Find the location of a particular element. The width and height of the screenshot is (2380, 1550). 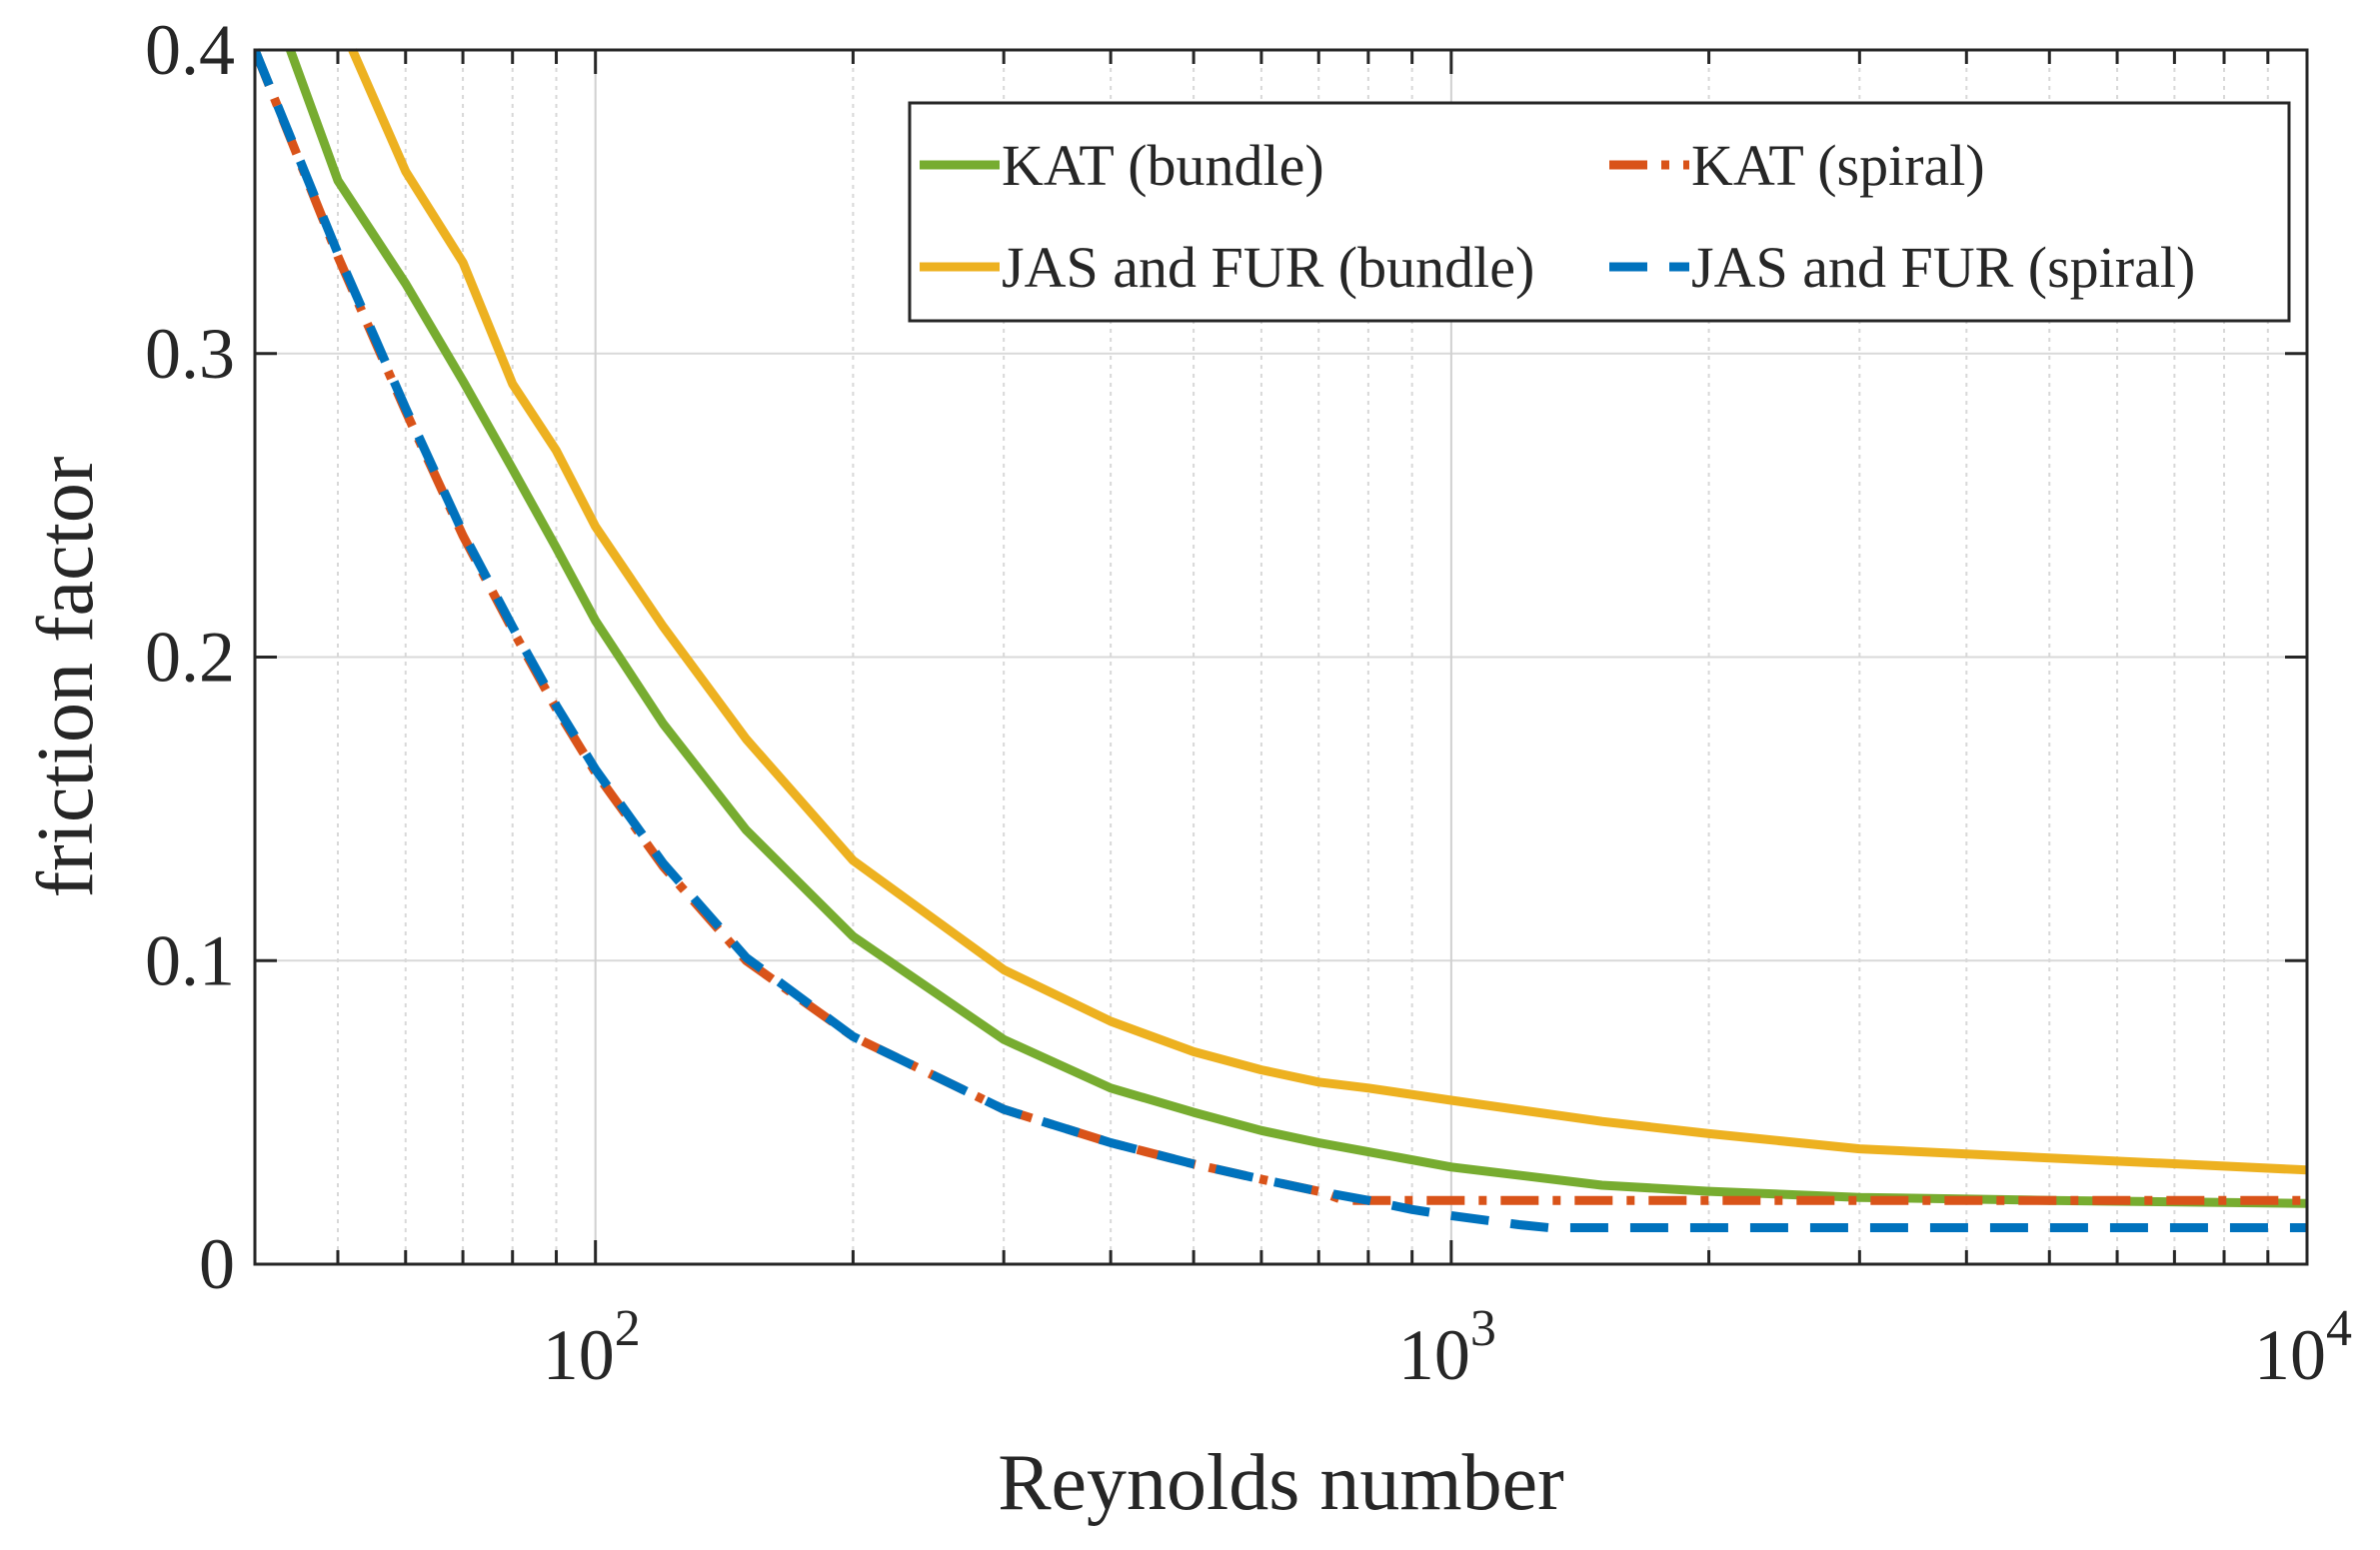

x-tick-exponent: 3 is located at coordinates (1483, 1328).